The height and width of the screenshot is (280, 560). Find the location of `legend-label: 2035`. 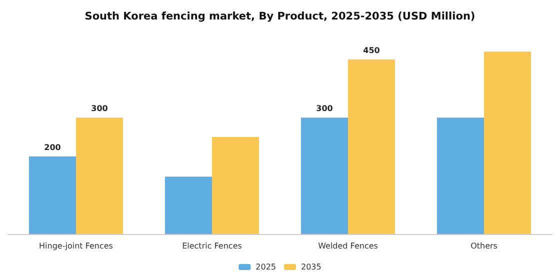

legend-label: 2035 is located at coordinates (311, 267).